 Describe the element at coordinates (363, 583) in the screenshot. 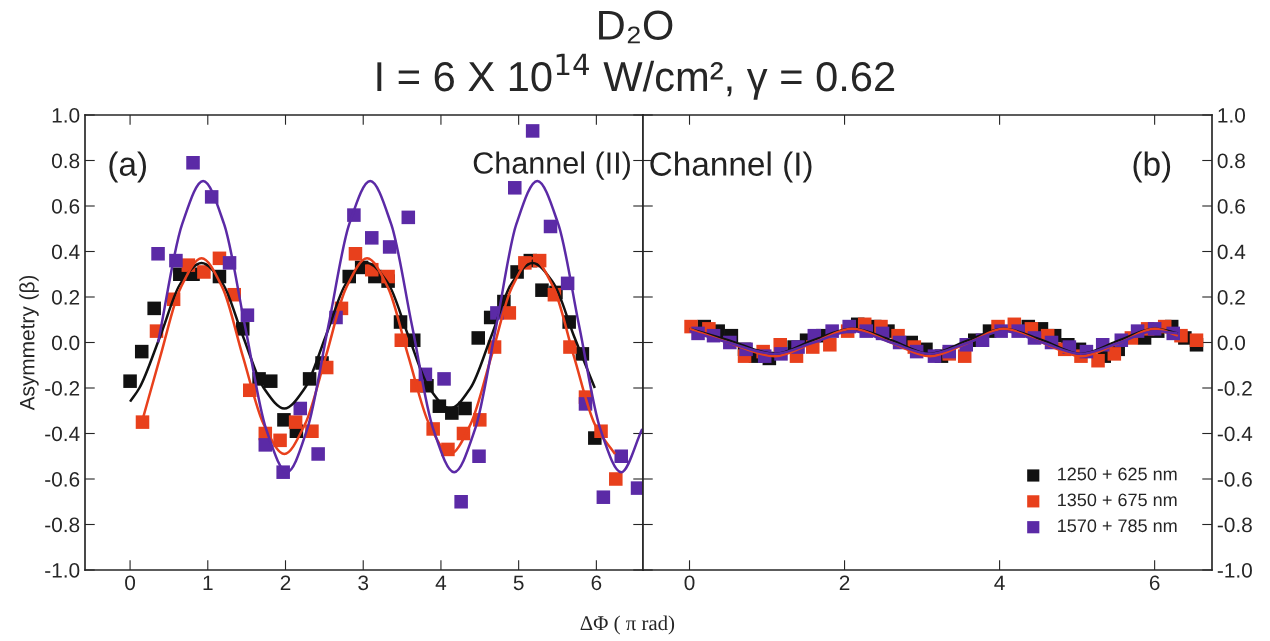

I see `x-tick-label: 3` at that location.